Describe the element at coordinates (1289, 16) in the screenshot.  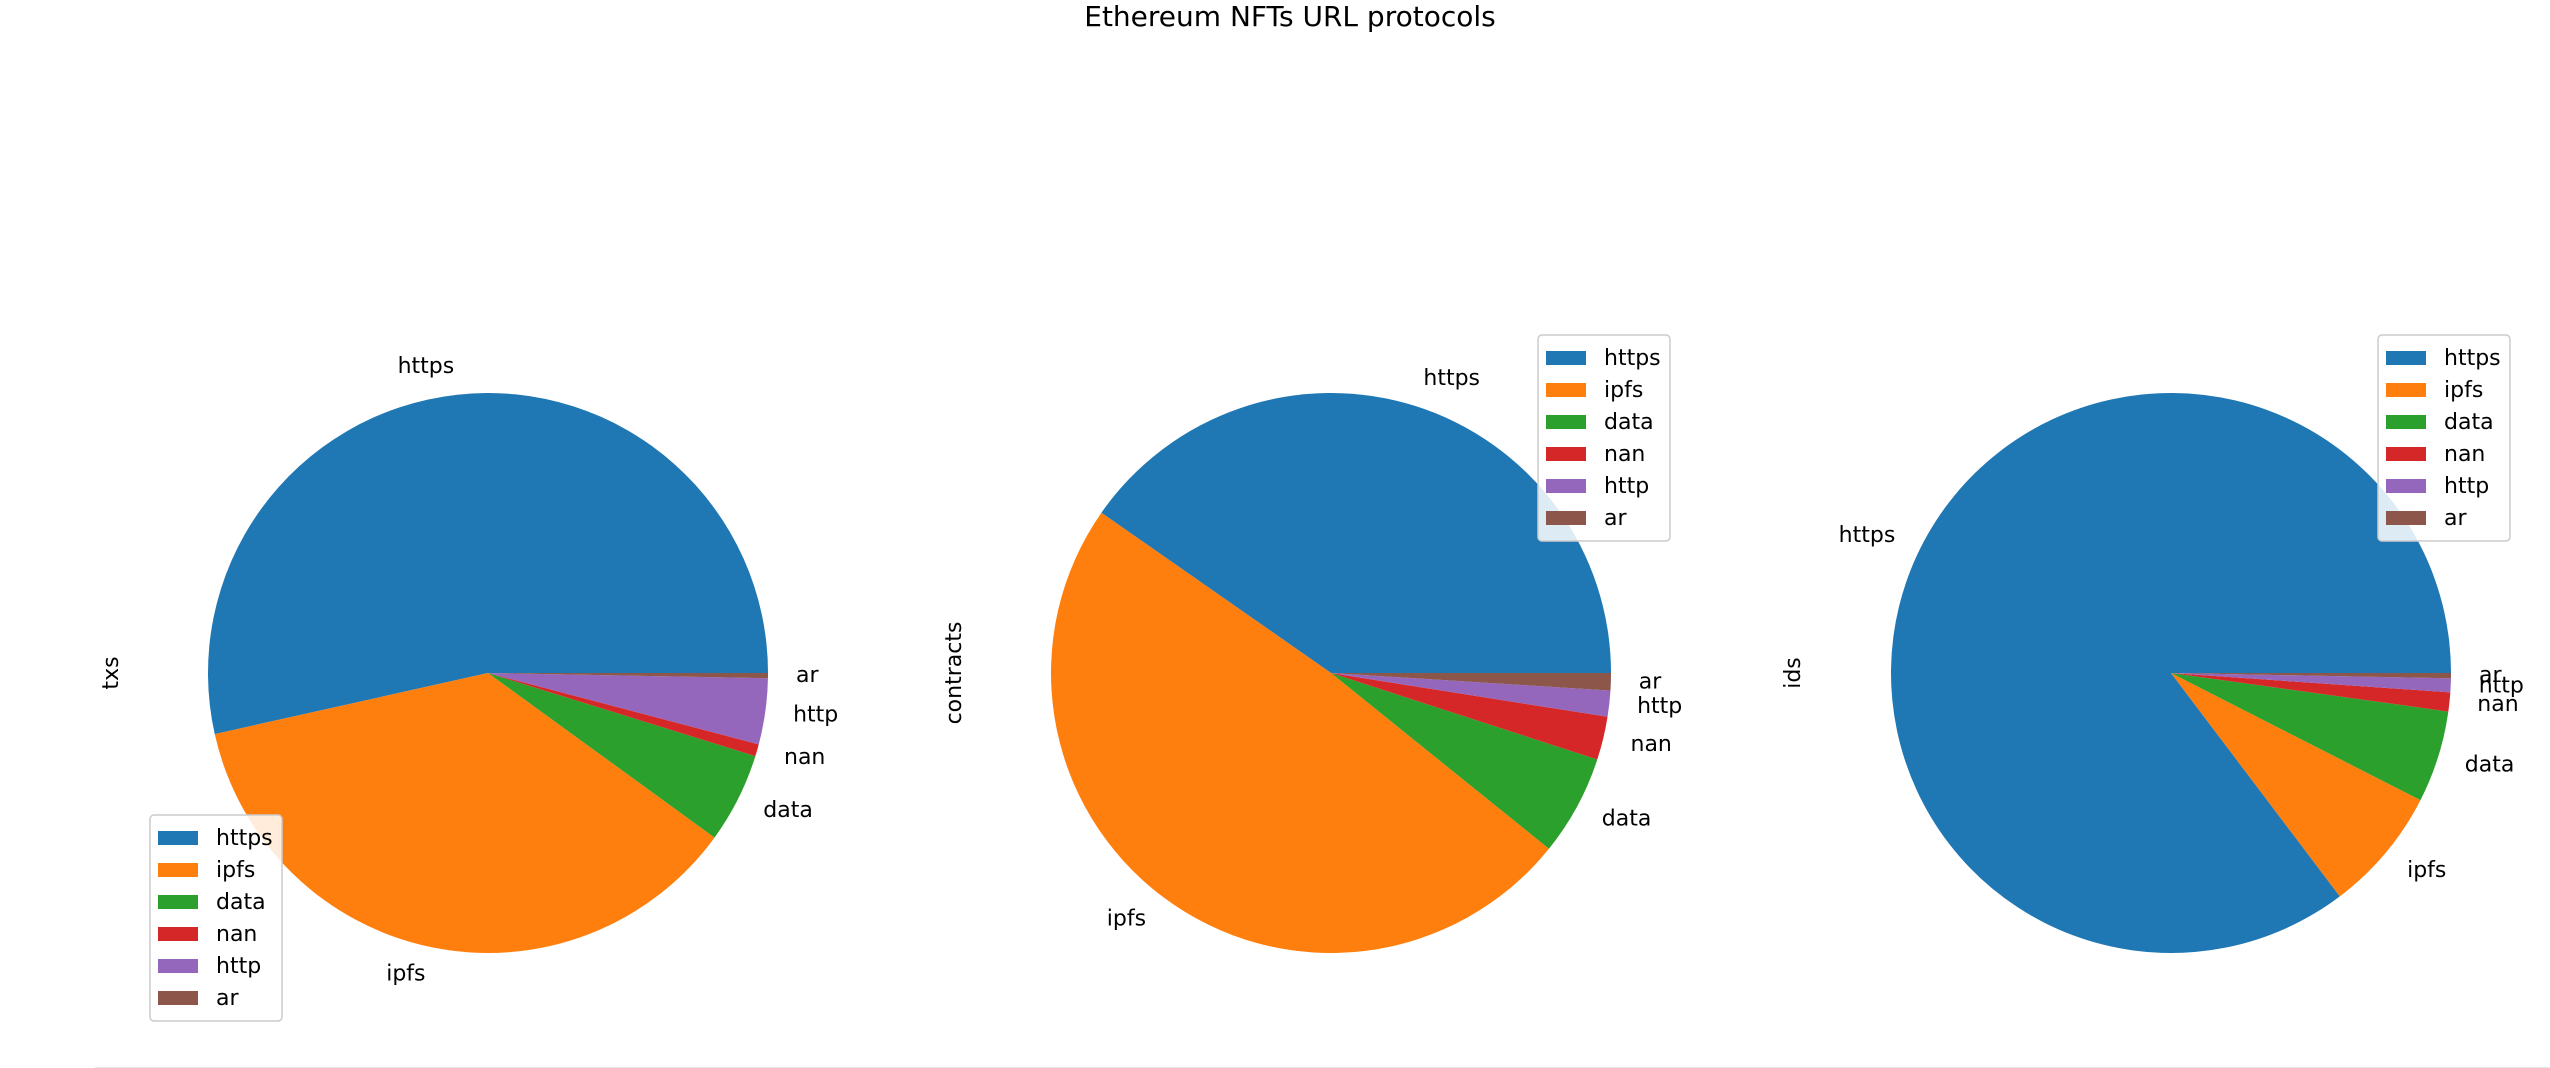
I see `figure-title: Ethereum NFTs URL protocols` at that location.